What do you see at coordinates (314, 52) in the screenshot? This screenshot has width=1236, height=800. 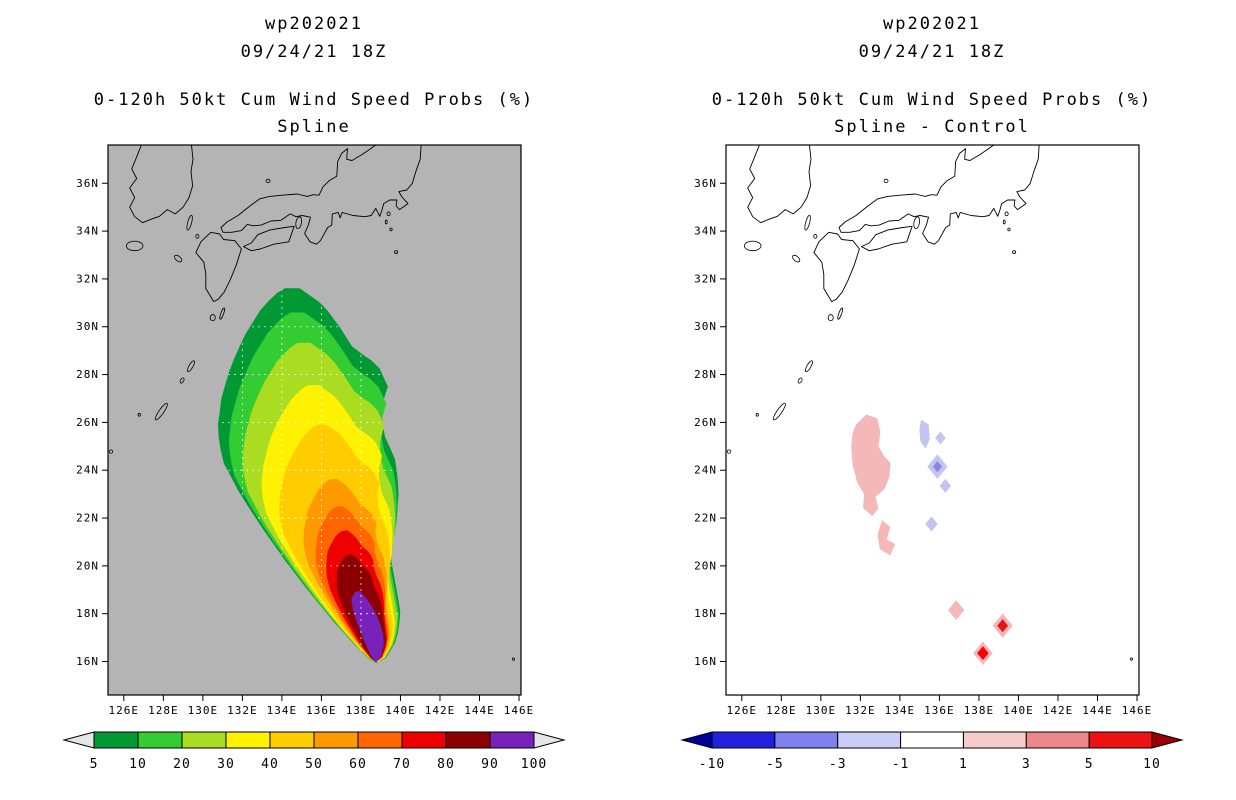 I see `left-datetime: 09/24/21 18Z` at bounding box center [314, 52].